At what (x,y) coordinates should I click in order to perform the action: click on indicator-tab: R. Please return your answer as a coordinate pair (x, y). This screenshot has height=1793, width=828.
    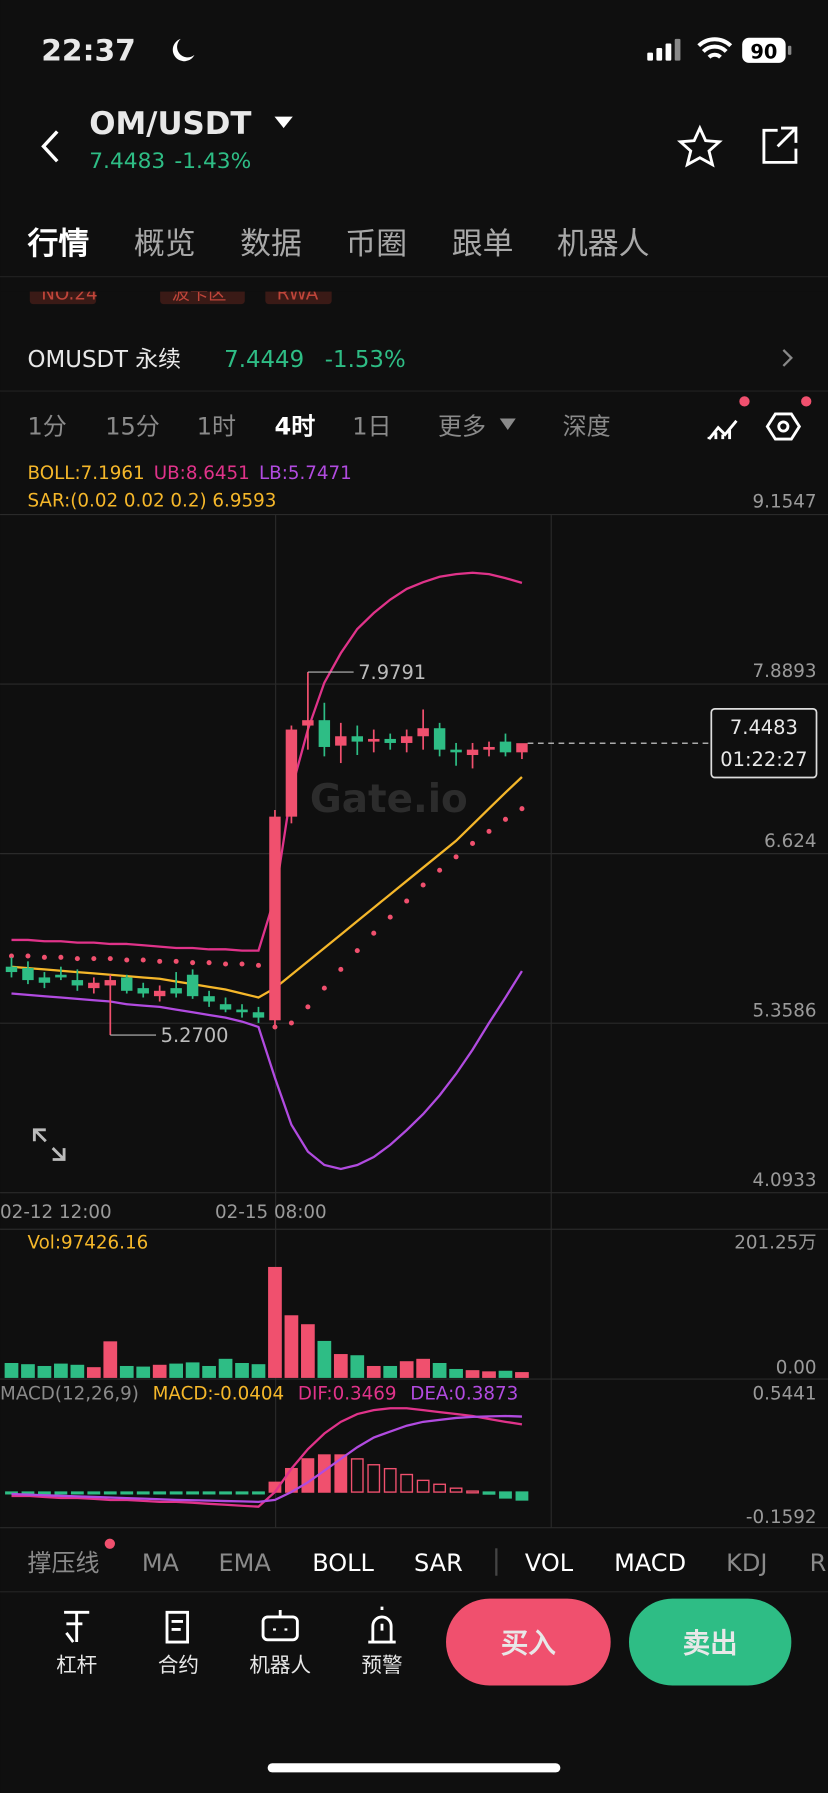
    Looking at the image, I should click on (818, 1563).